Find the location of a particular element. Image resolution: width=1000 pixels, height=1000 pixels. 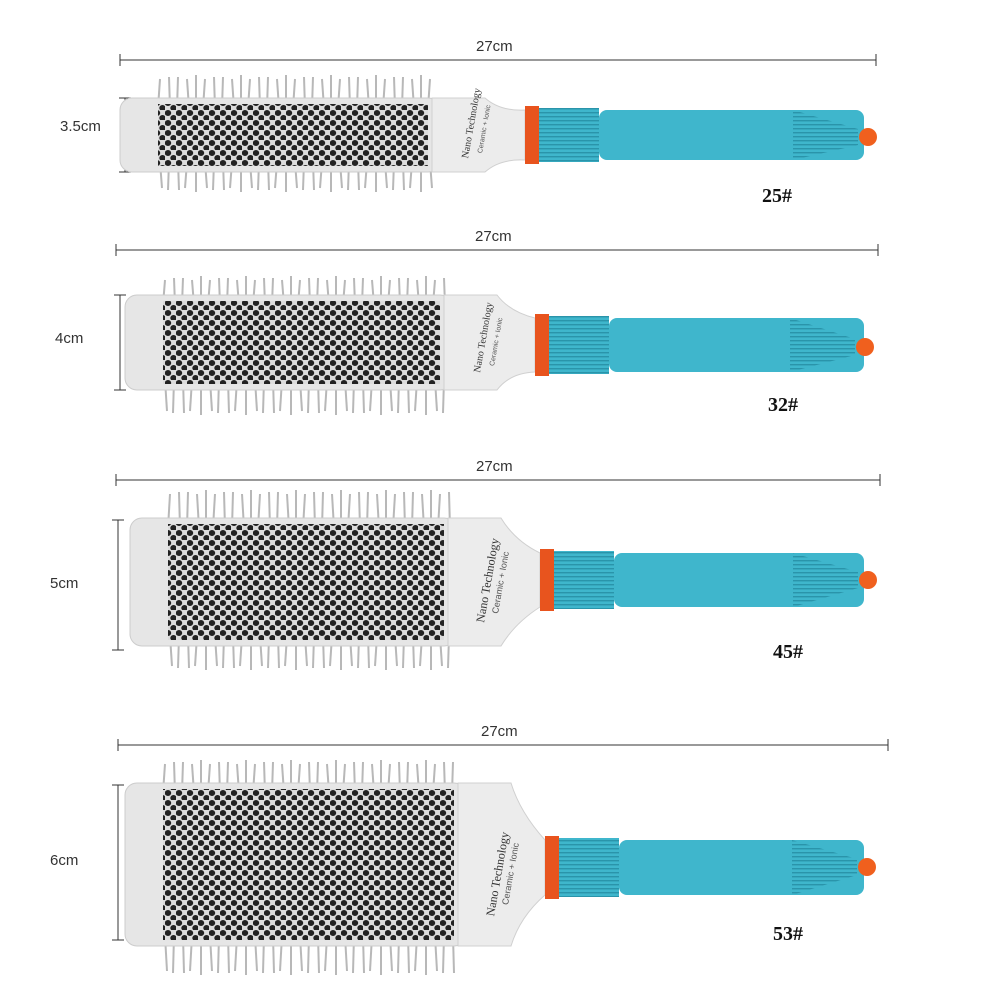

diameter-label: 5cm is located at coordinates (64, 583).